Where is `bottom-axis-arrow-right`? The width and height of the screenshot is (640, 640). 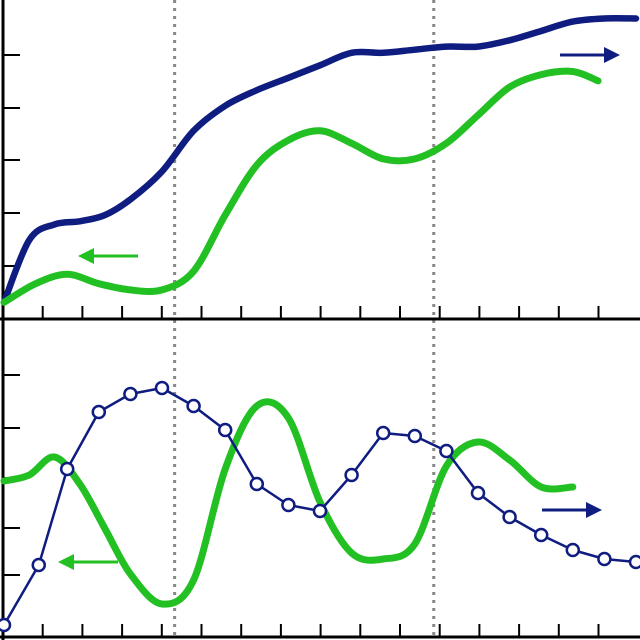
bottom-axis-arrow-right is located at coordinates (572, 510).